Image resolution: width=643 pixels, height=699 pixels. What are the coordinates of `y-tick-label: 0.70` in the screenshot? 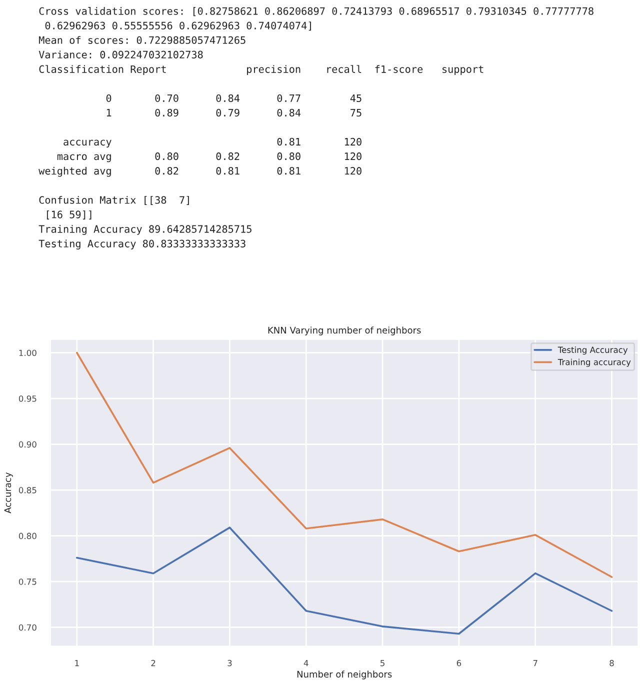 It's located at (27, 627).